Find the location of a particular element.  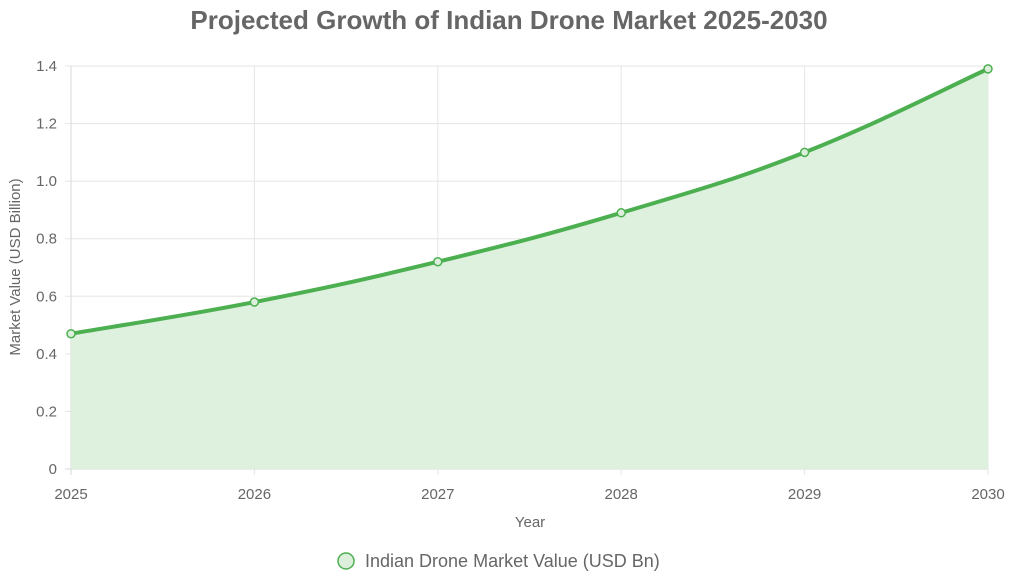

y-tick-label: 0.2 is located at coordinates (46, 411).